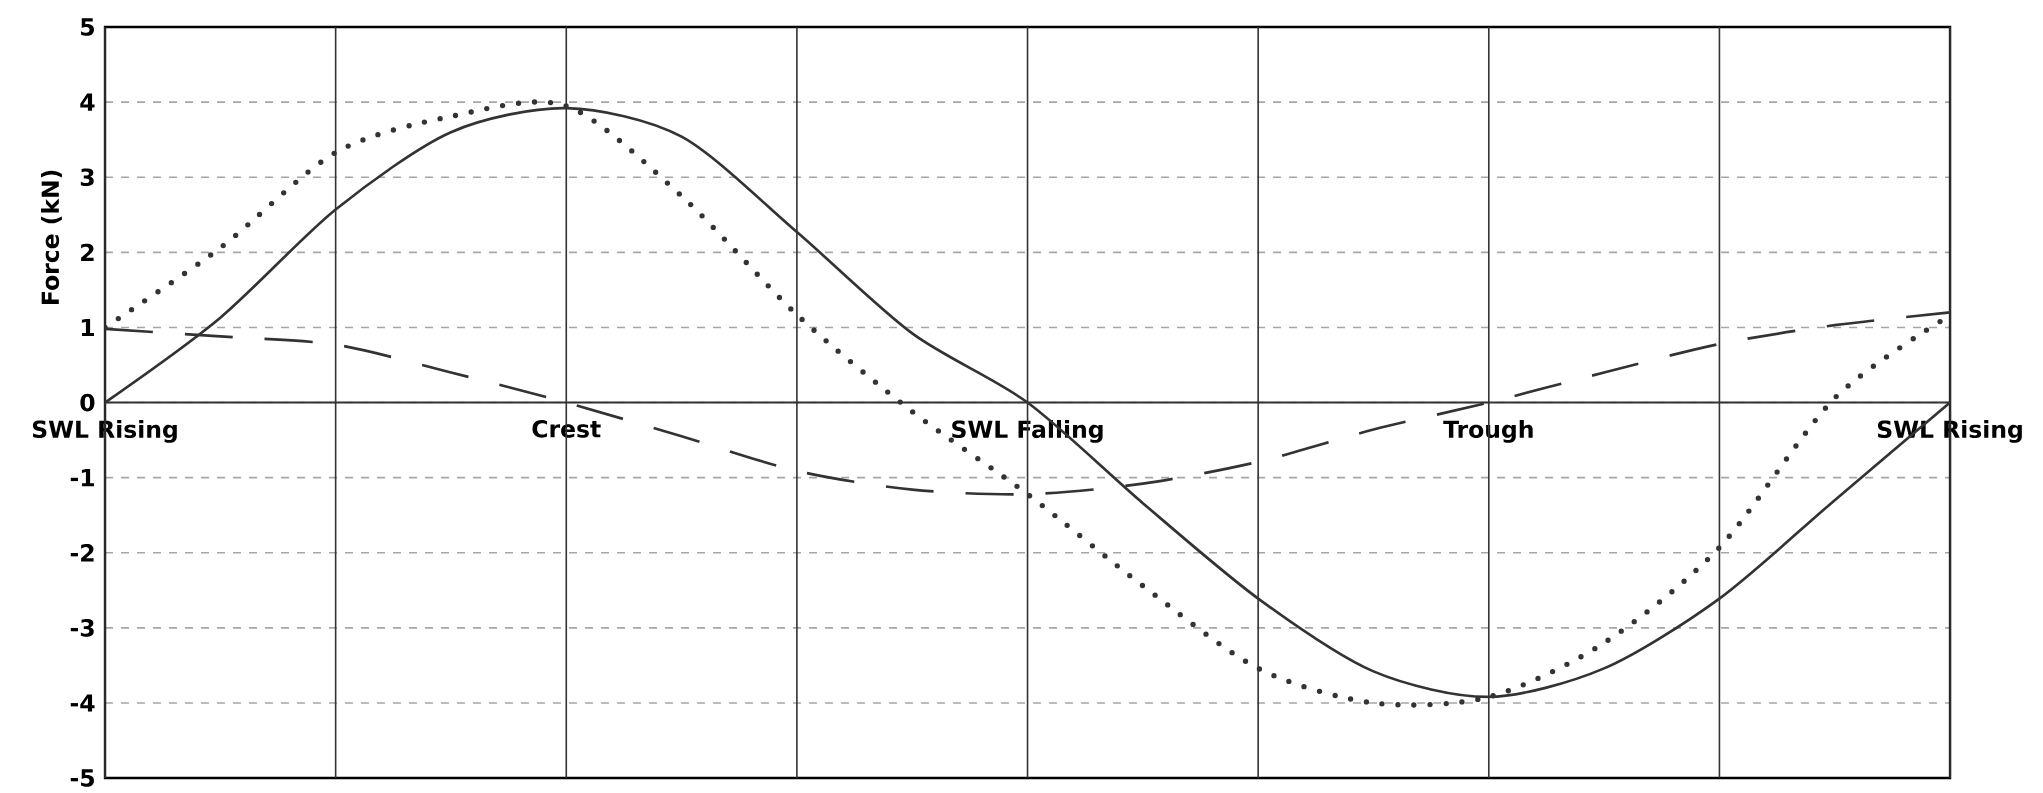 Image resolution: width=2043 pixels, height=793 pixels. I want to click on y-tick-label: 4, so click(87, 102).